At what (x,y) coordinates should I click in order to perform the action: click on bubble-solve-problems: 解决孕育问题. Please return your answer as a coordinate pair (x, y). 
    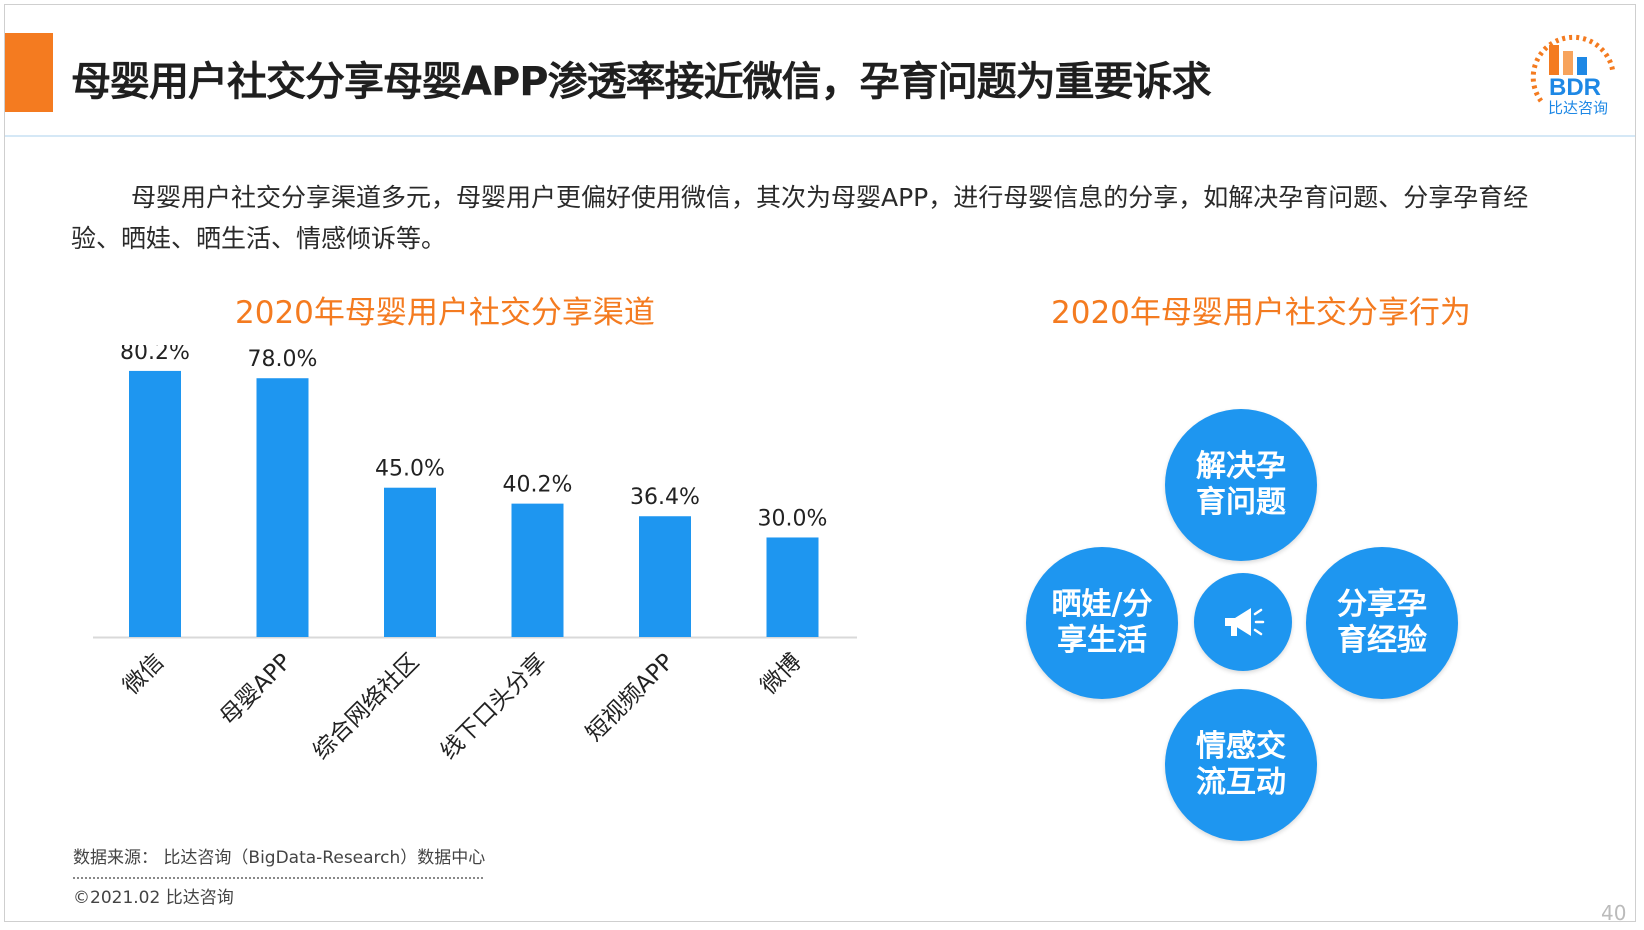
    Looking at the image, I should click on (1241, 485).